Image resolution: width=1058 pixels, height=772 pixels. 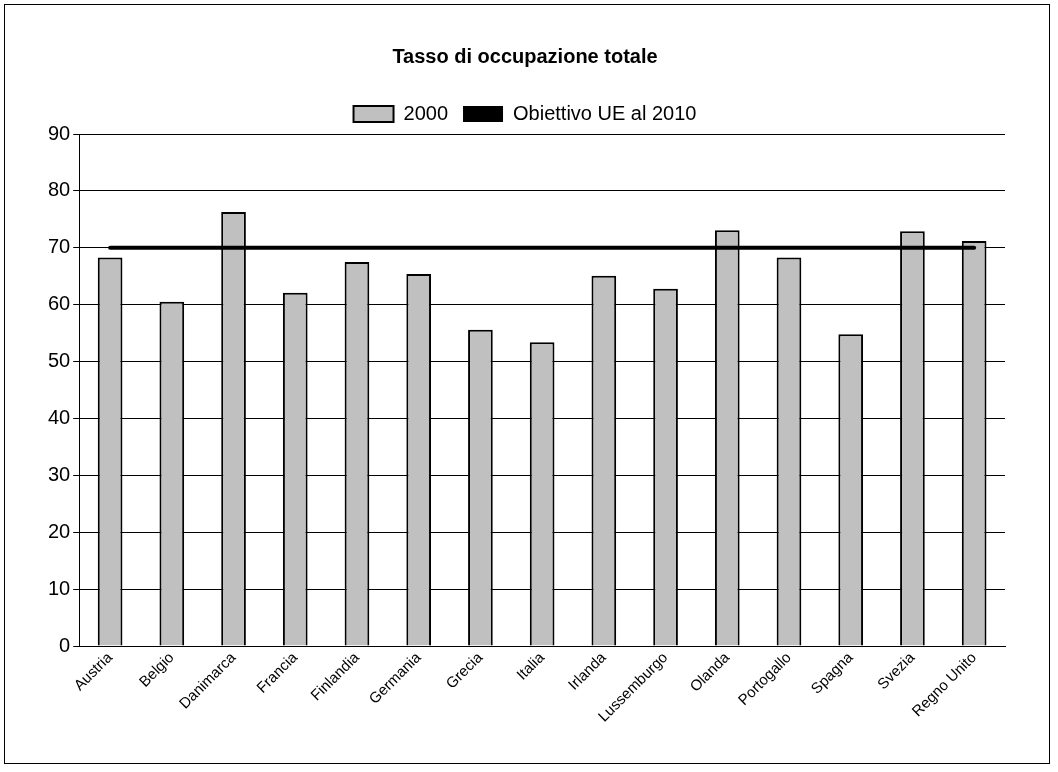 I want to click on y-tick-label: 30, so click(x=59, y=473).